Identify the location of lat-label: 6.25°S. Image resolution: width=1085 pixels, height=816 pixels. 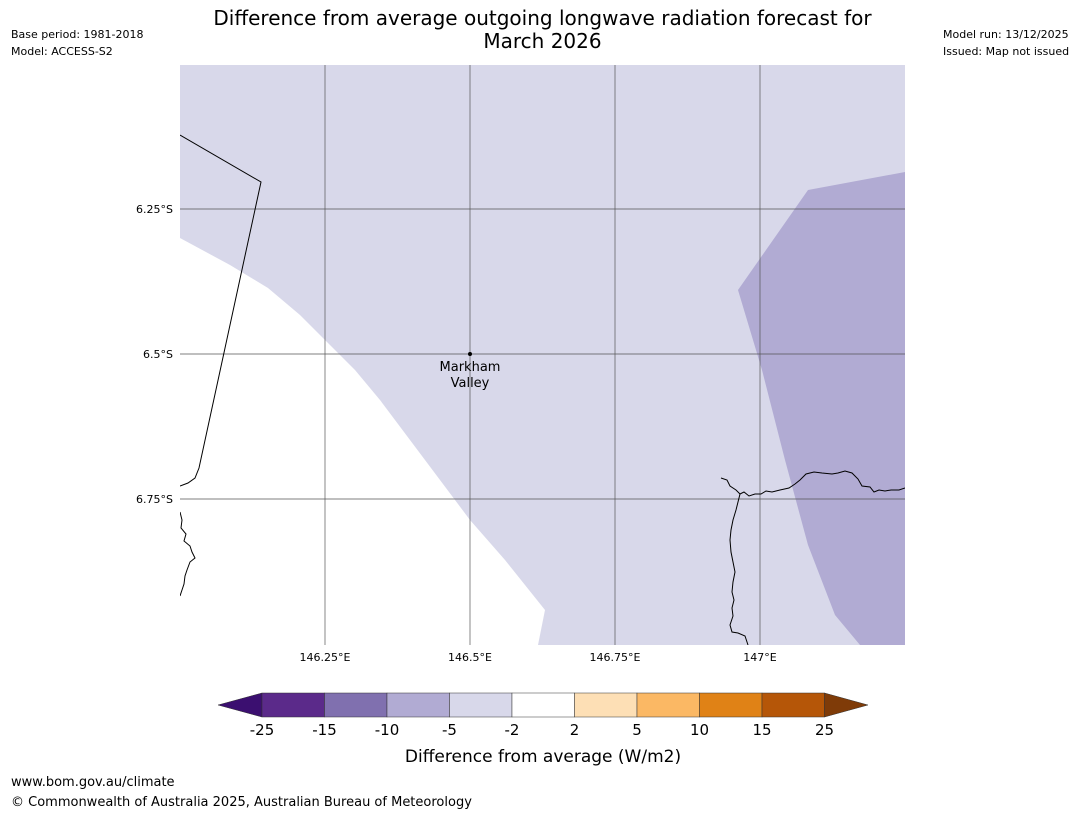
(154, 209).